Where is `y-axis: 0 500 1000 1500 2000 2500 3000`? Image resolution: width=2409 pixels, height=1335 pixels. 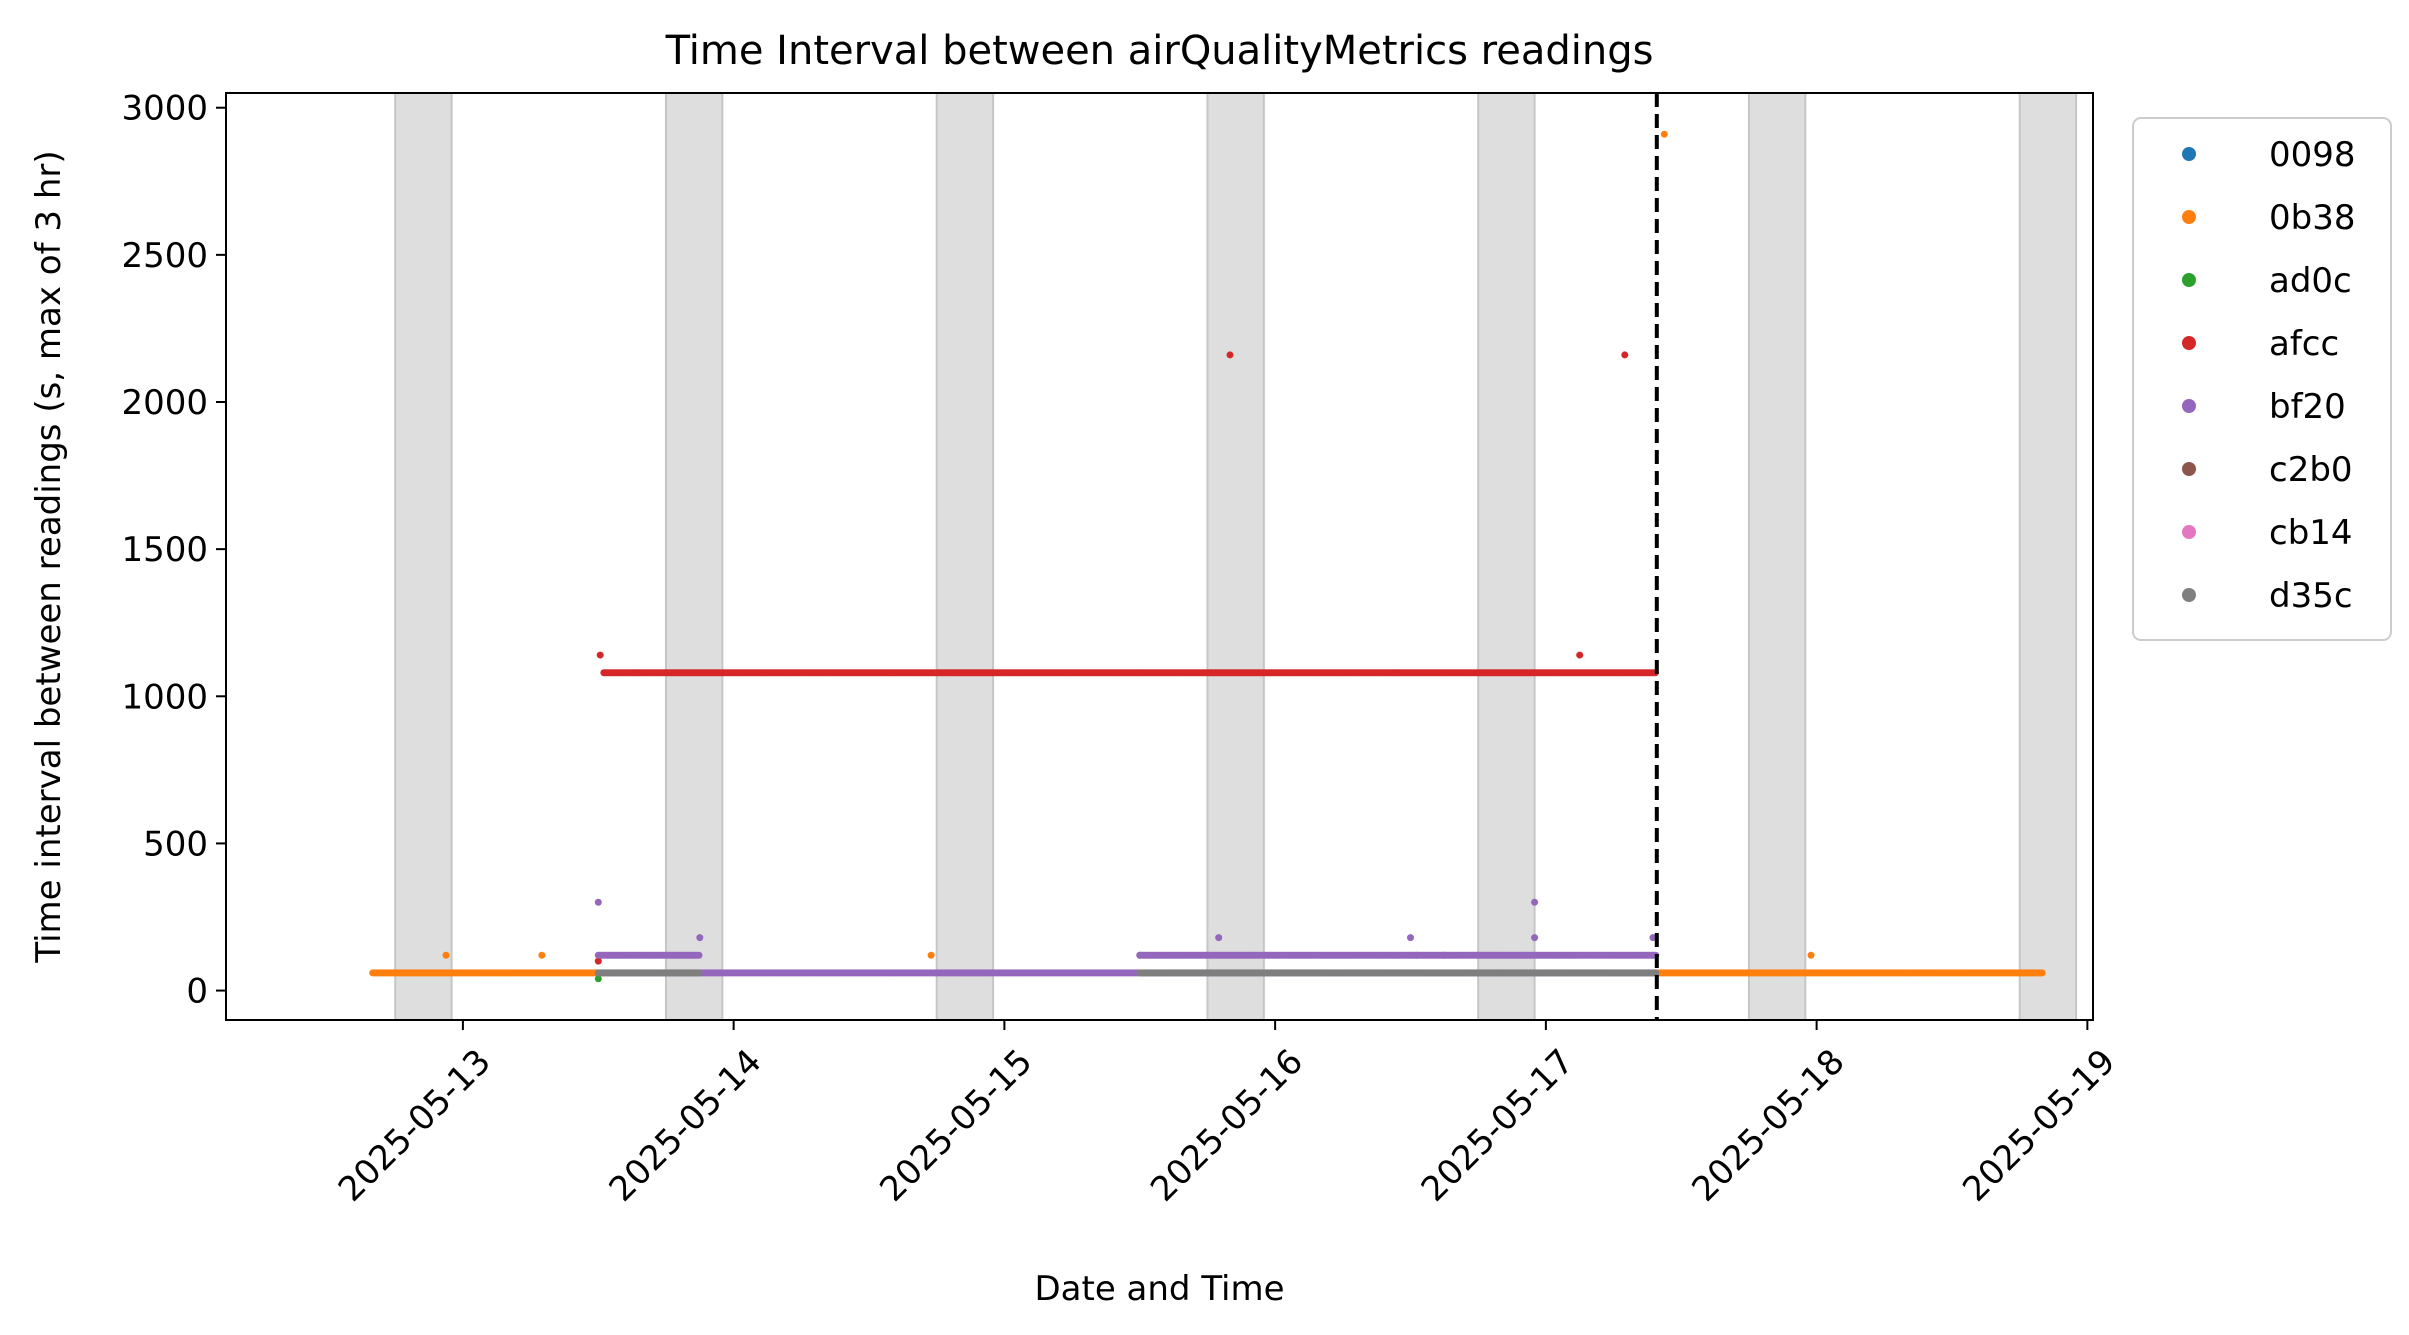
y-axis: 0 500 1000 1500 2000 2500 3000 is located at coordinates (173, 550).